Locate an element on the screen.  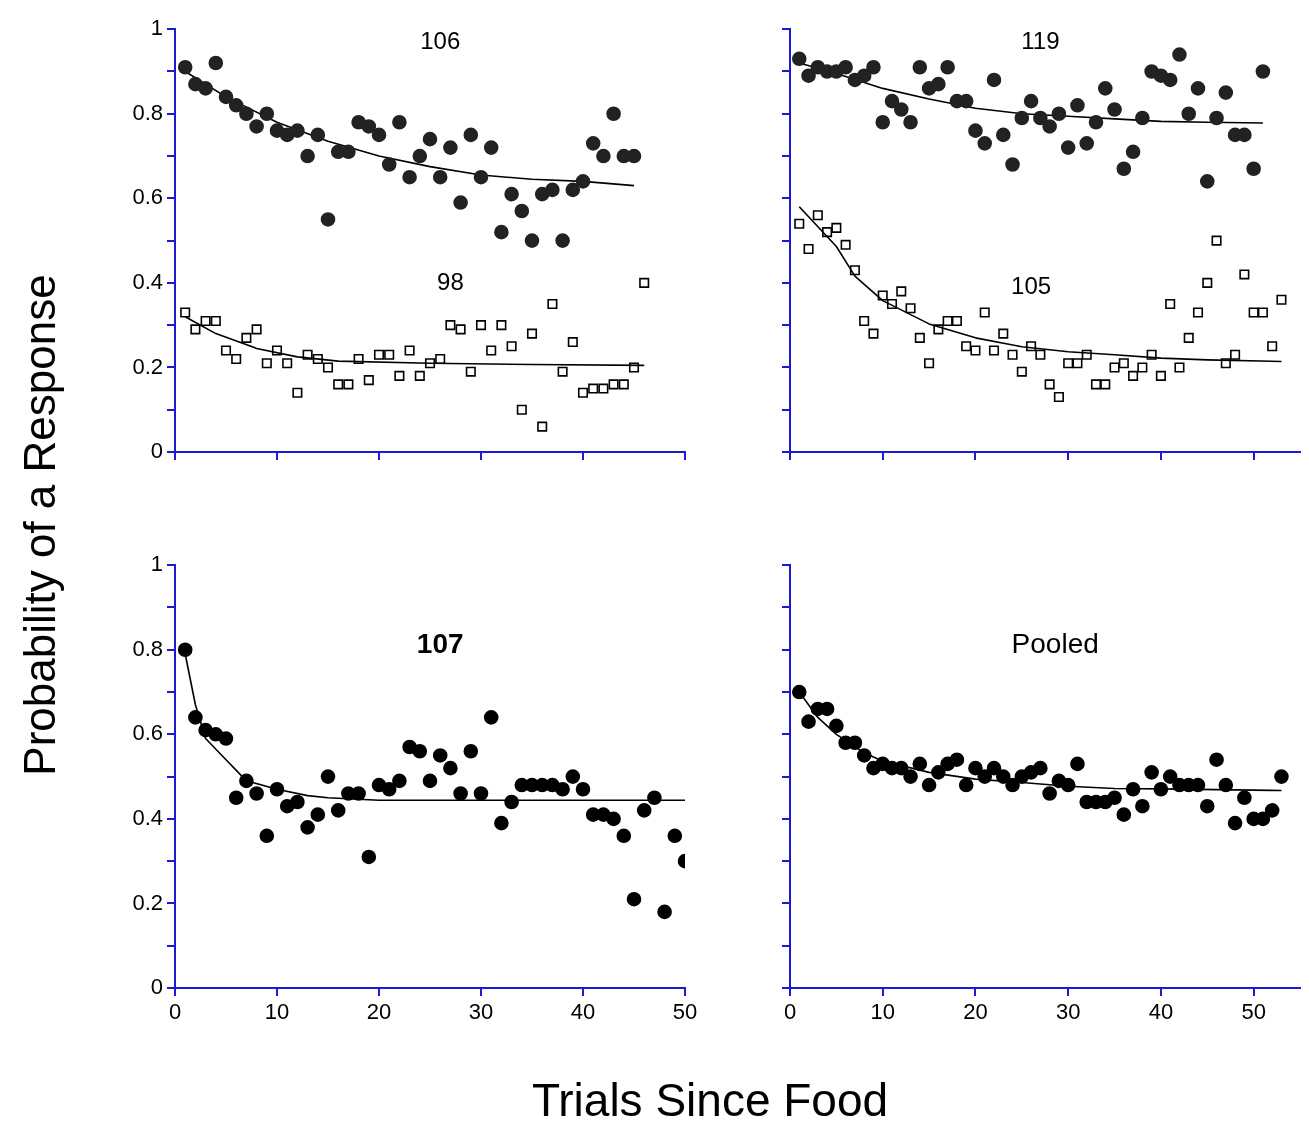
y-tick-label: 0.6 is located at coordinates (147, 197).